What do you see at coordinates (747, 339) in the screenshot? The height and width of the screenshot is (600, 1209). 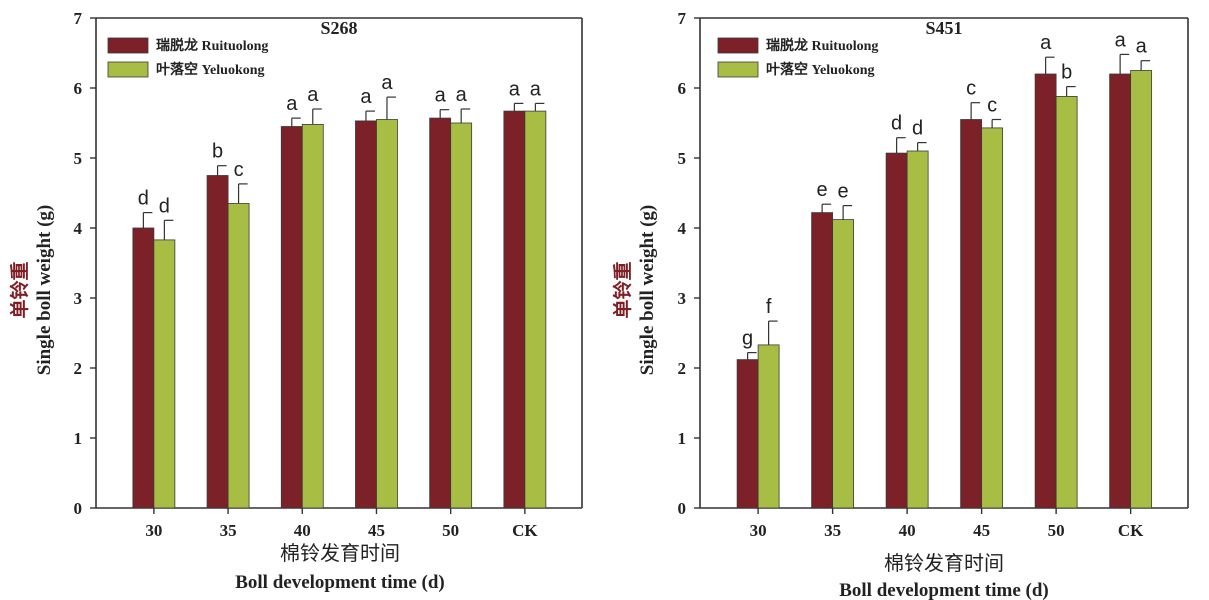 I see `significance-label: g` at bounding box center [747, 339].